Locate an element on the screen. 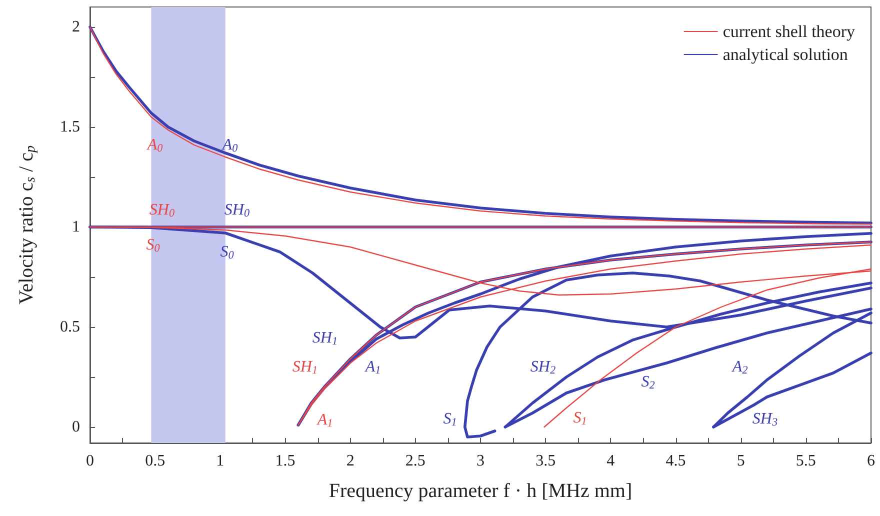 The image size is (880, 516). x-tick-label: 3.5 is located at coordinates (546, 461).